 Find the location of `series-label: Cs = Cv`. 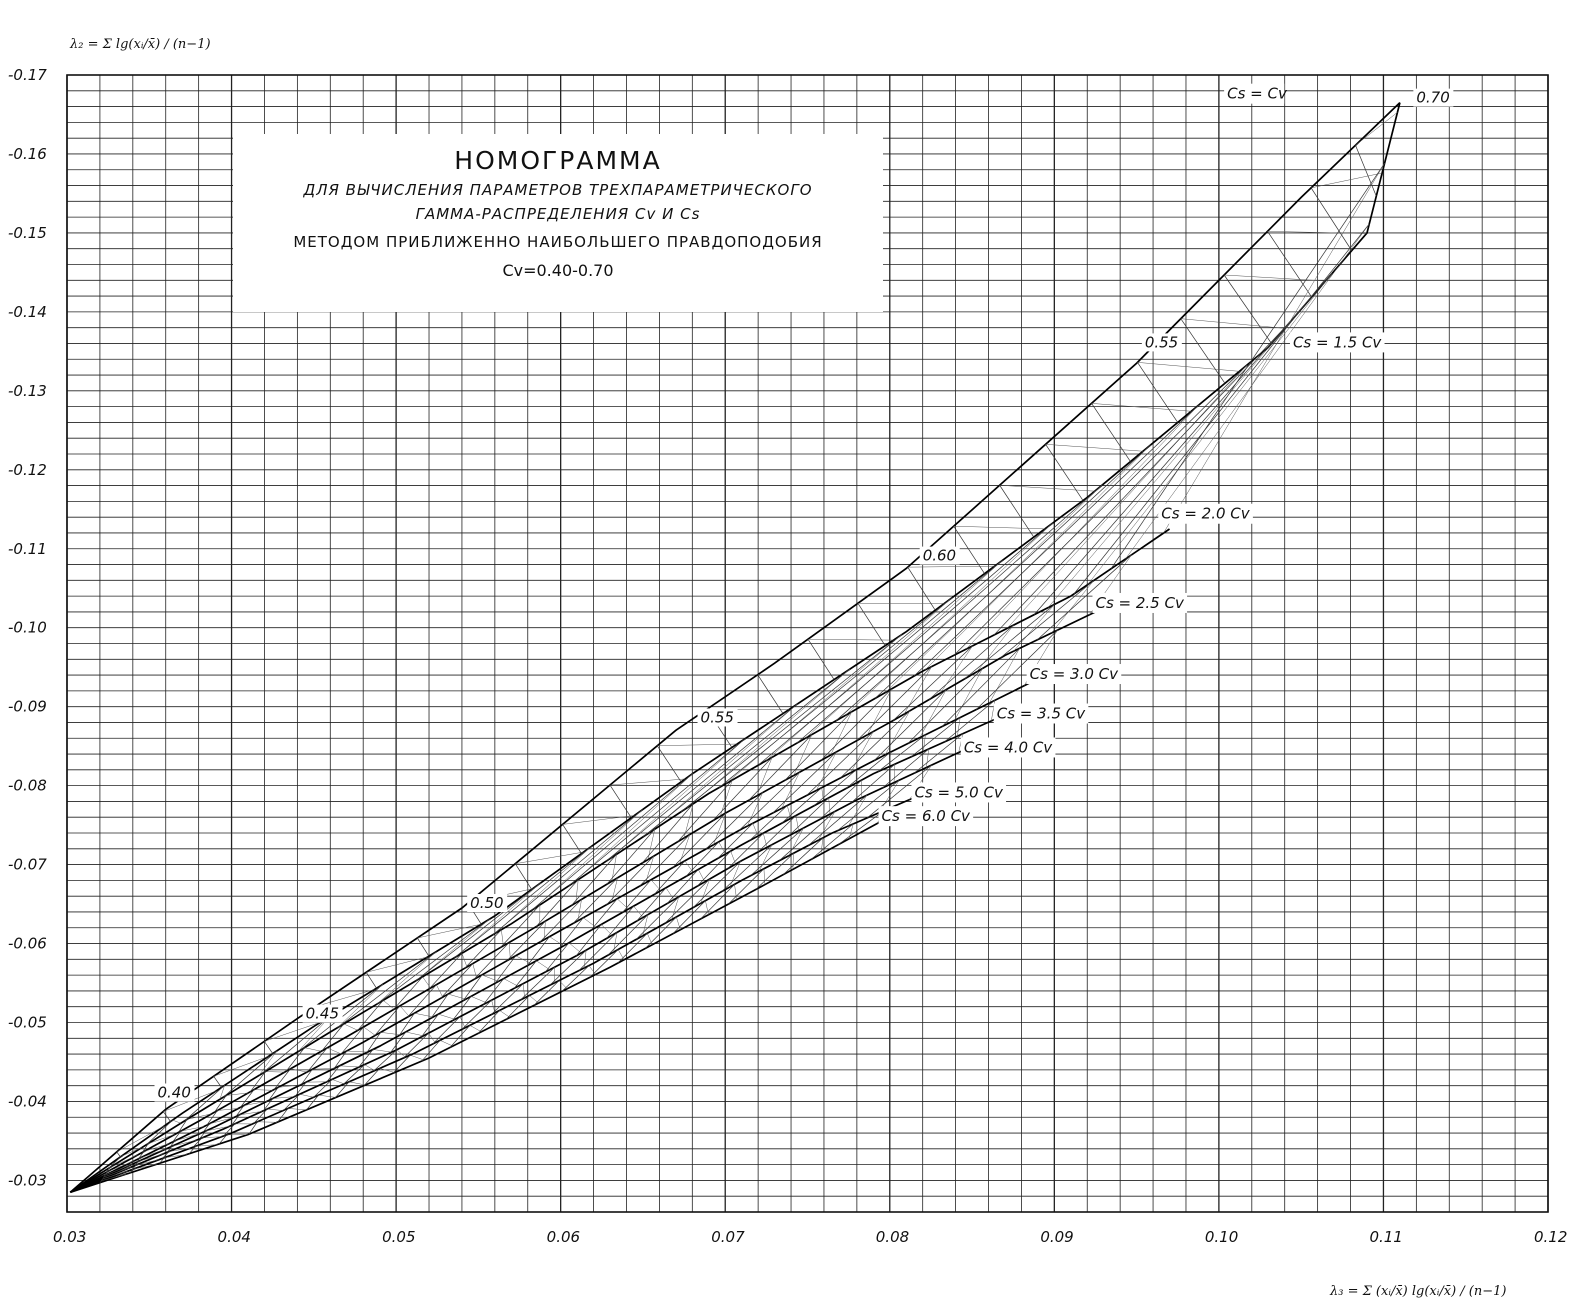

series-label: Cs = Cv is located at coordinates (1257, 94).